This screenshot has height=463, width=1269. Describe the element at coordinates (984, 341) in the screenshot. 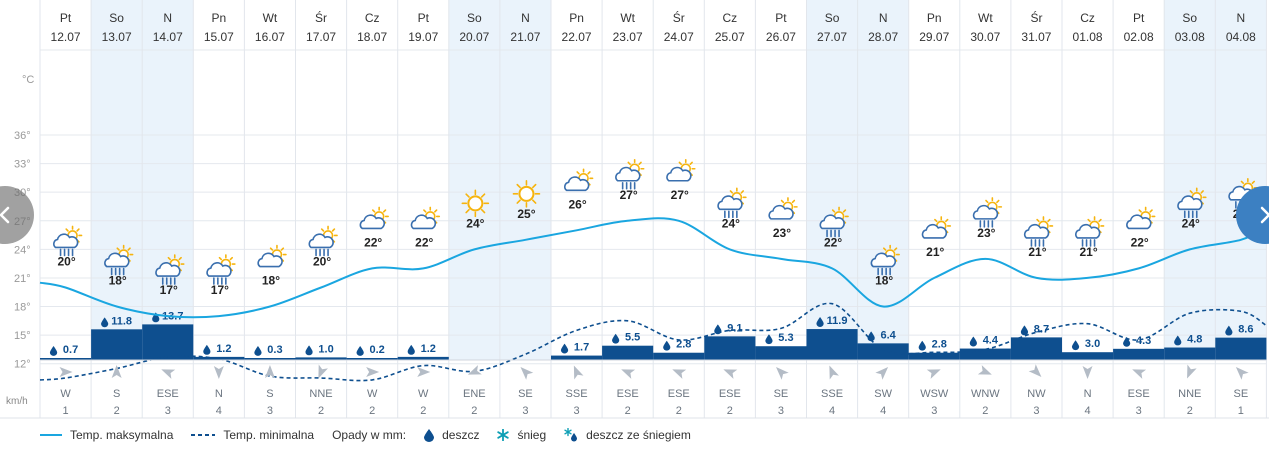

I see `precip-label: 4.4` at that location.